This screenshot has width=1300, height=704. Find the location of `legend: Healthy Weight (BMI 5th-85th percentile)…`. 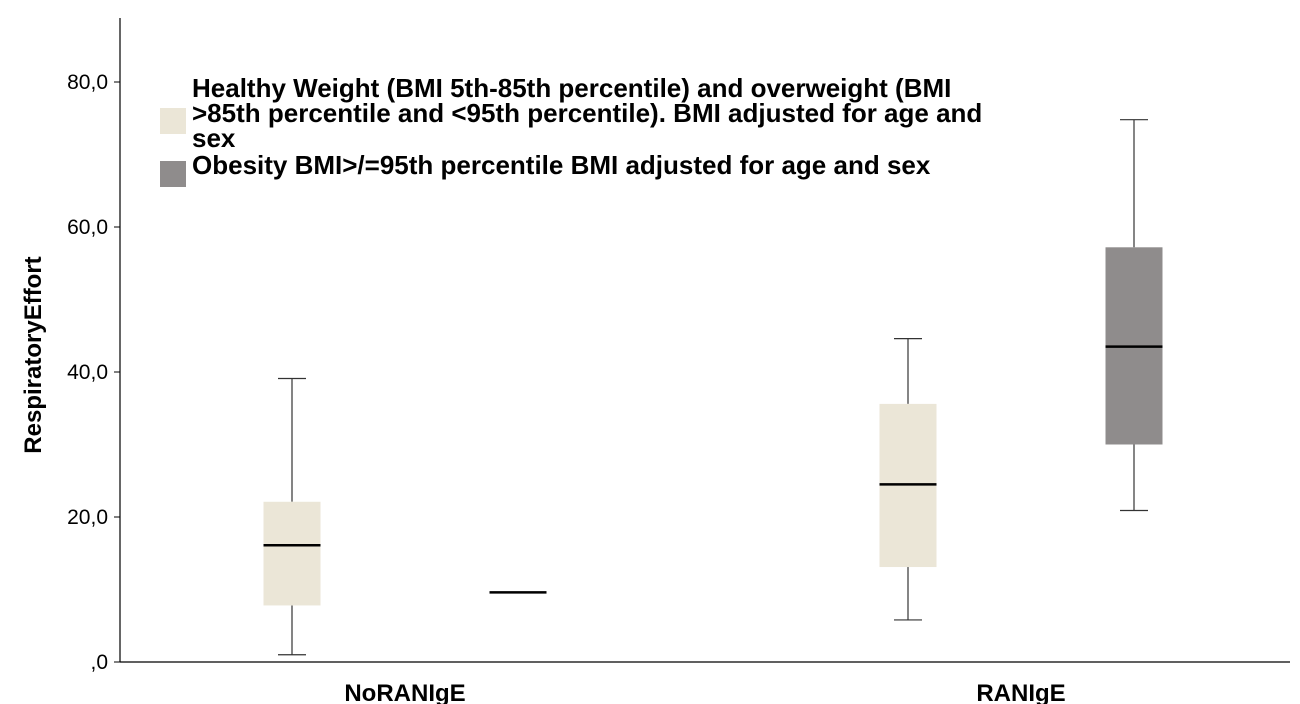

legend: Healthy Weight (BMI 5th-85th percentile)… is located at coordinates (580, 130).